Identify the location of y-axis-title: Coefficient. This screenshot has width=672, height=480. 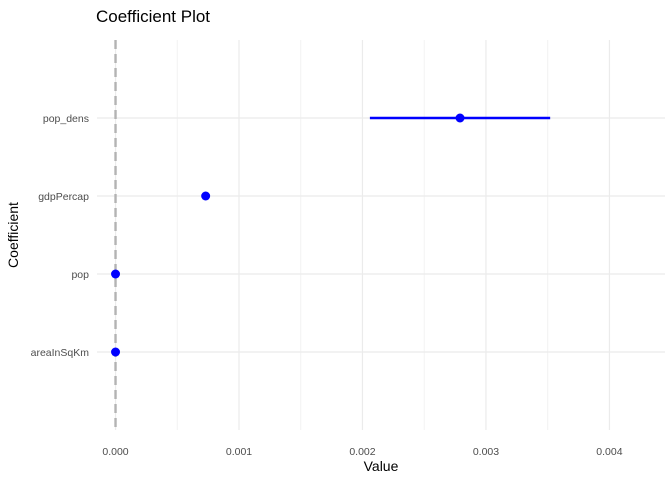
(13, 235).